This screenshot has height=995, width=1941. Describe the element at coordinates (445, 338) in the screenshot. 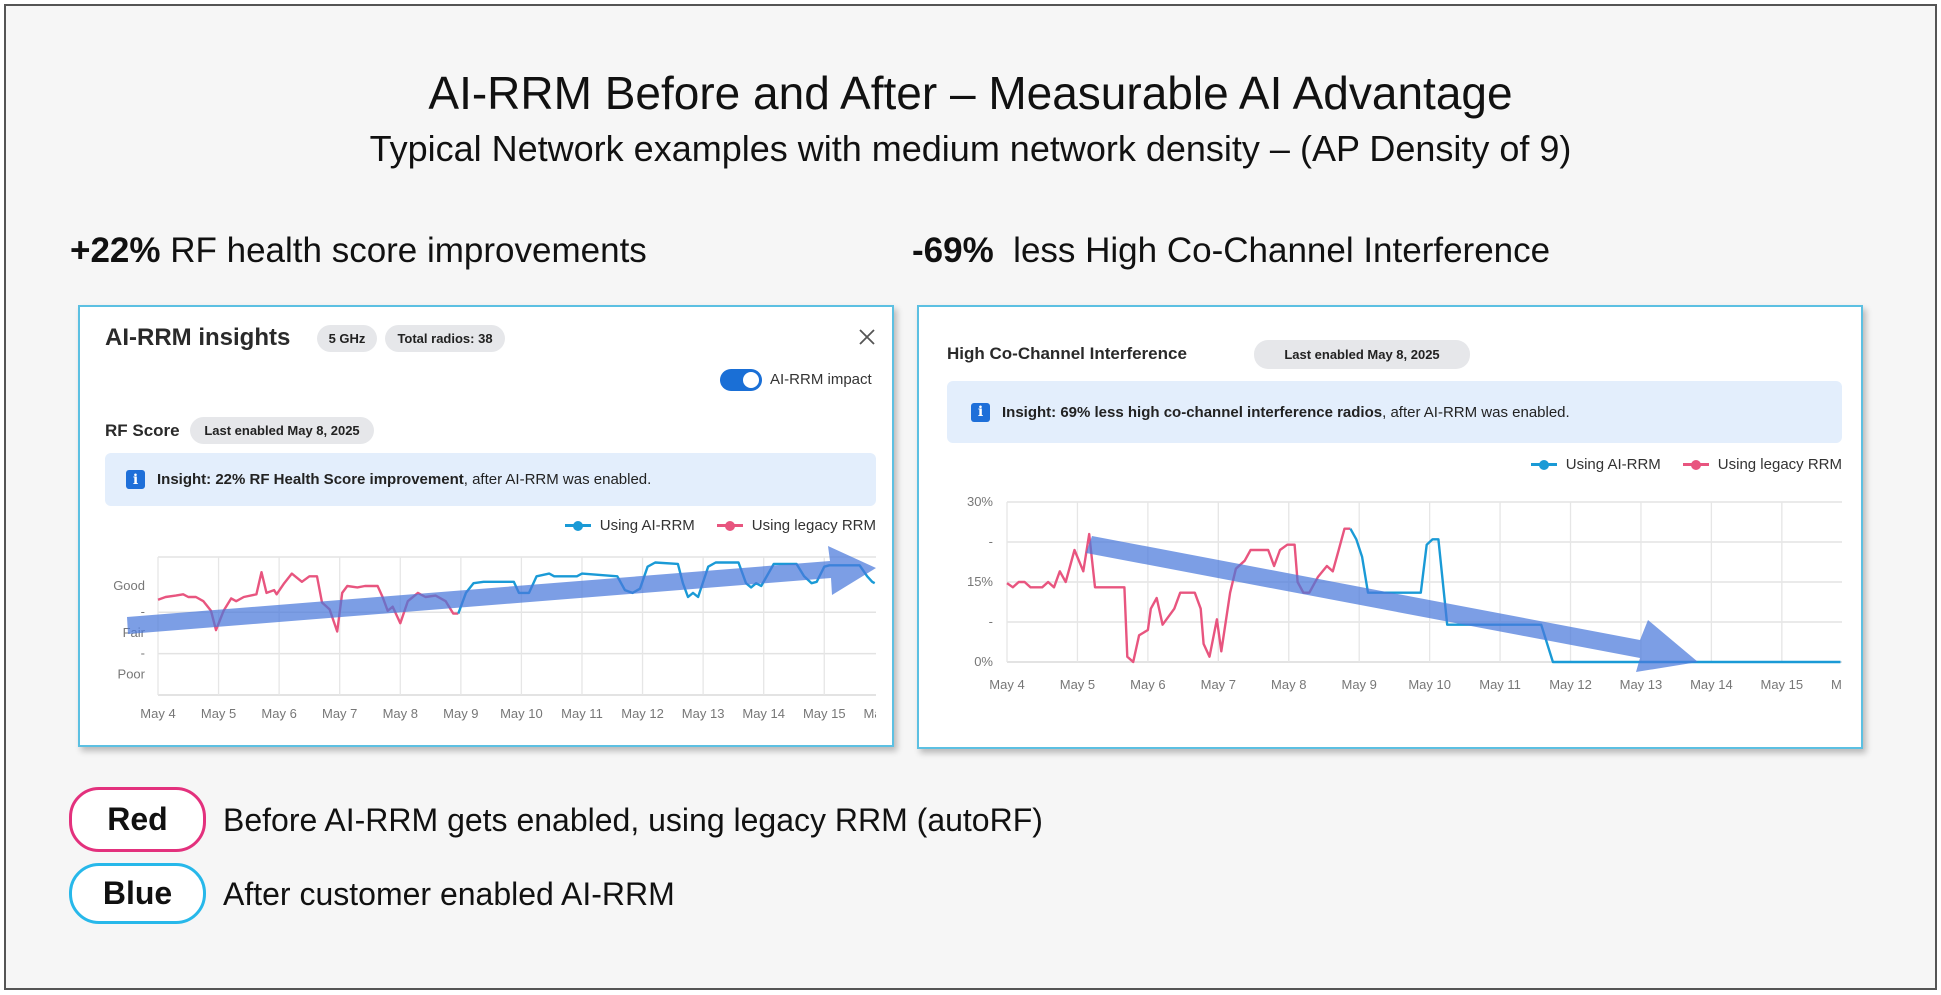

I see `total-radios-badge: Total radios: 38` at that location.